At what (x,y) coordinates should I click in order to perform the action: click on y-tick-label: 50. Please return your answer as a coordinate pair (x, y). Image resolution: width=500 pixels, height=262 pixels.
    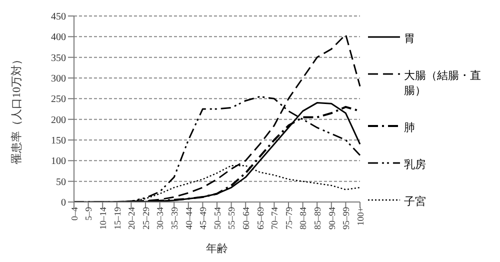
    Looking at the image, I should click on (61, 182).